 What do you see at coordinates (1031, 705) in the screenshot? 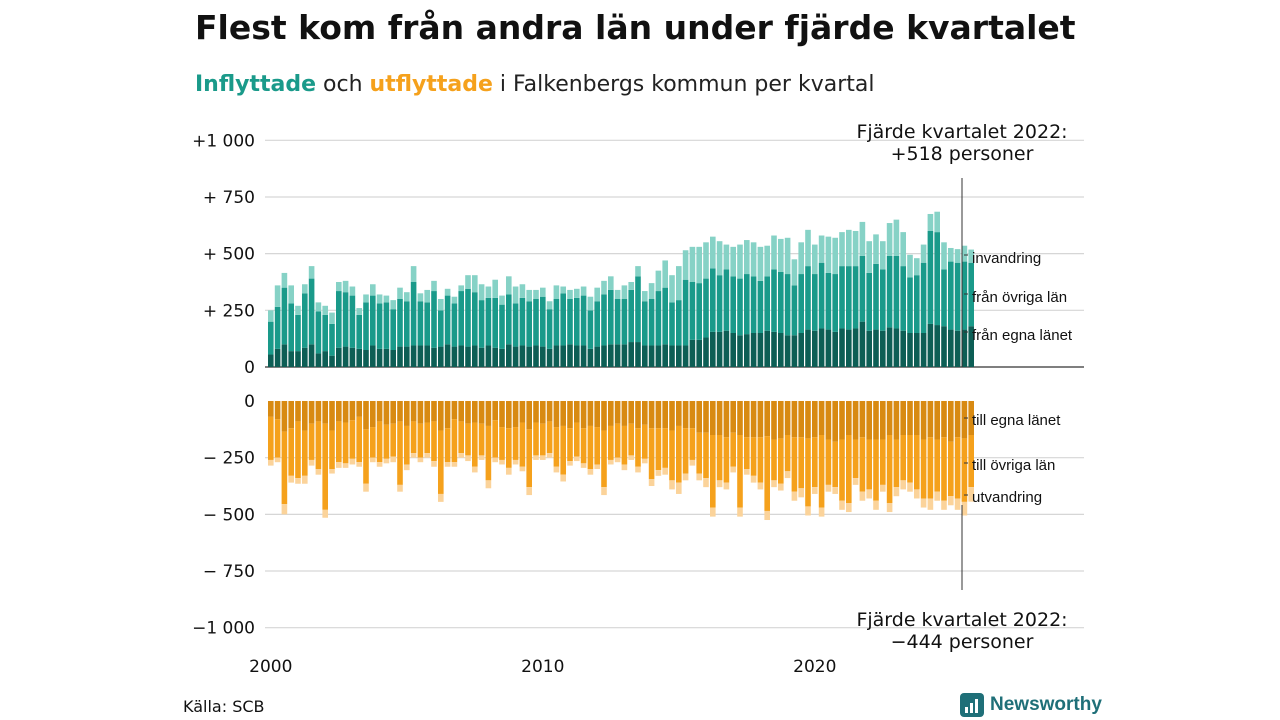
I see `brand-logo: Newsworthy` at bounding box center [1031, 705].